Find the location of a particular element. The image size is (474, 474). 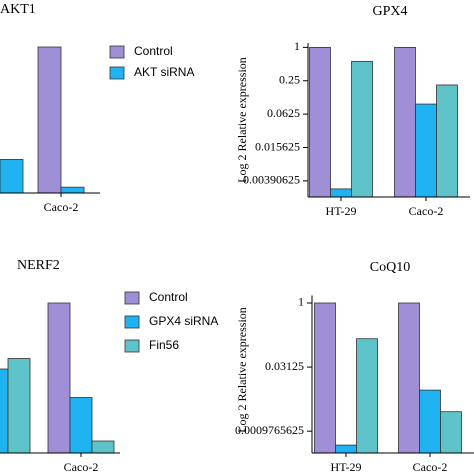

legend-label: Fin56 is located at coordinates (164, 345).